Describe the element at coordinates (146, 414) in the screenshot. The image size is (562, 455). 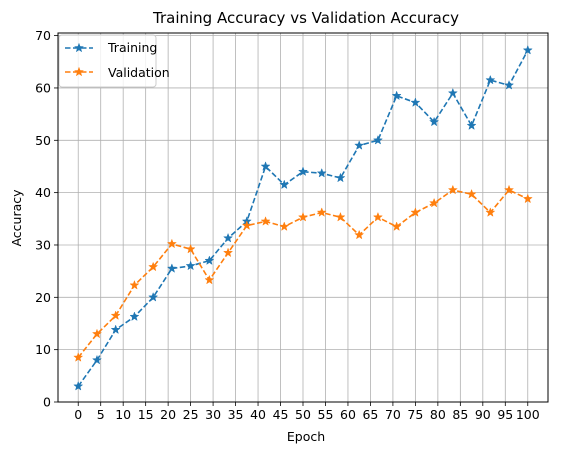
I see `x-tick-label: 15` at that location.